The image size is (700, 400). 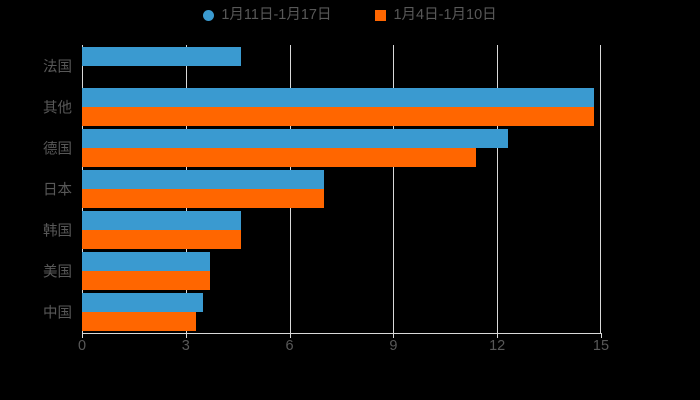 What do you see at coordinates (276, 15) in the screenshot?
I see `legend-label-series-1: 1月11日-1月17日` at bounding box center [276, 15].